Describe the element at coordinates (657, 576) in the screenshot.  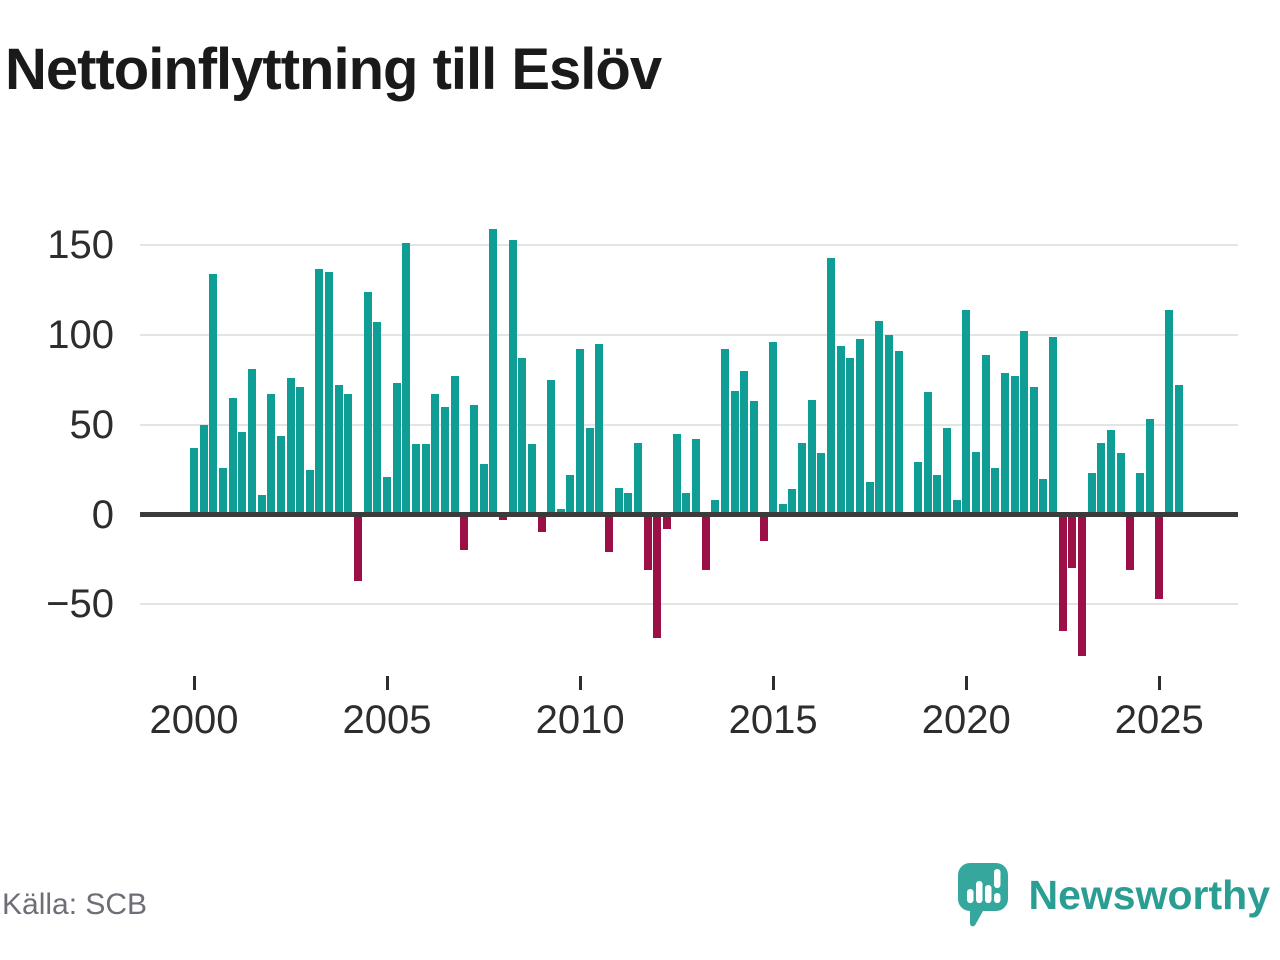
I see `bar-2012-q1` at that location.